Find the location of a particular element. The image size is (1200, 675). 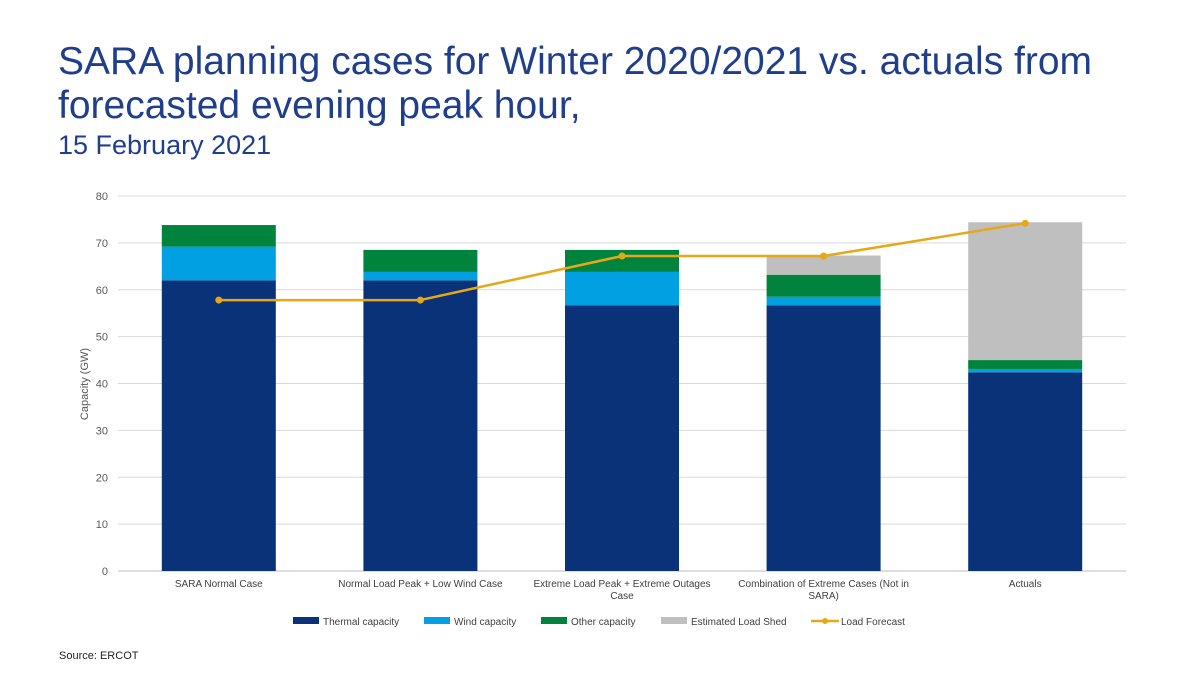

y-tick-label: 30 is located at coordinates (102, 431).